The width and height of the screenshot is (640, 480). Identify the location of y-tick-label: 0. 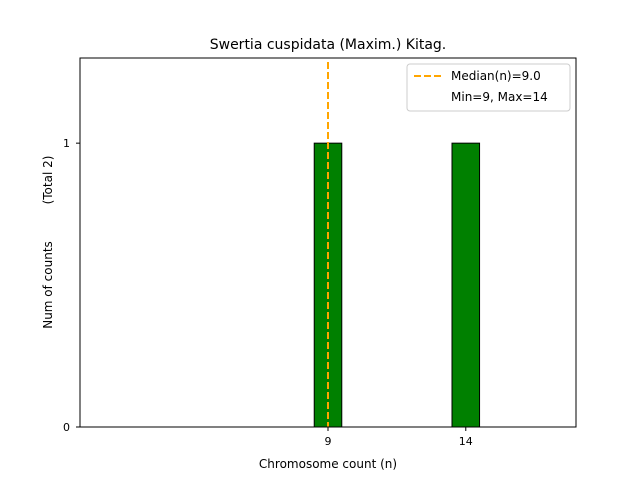
(66, 427).